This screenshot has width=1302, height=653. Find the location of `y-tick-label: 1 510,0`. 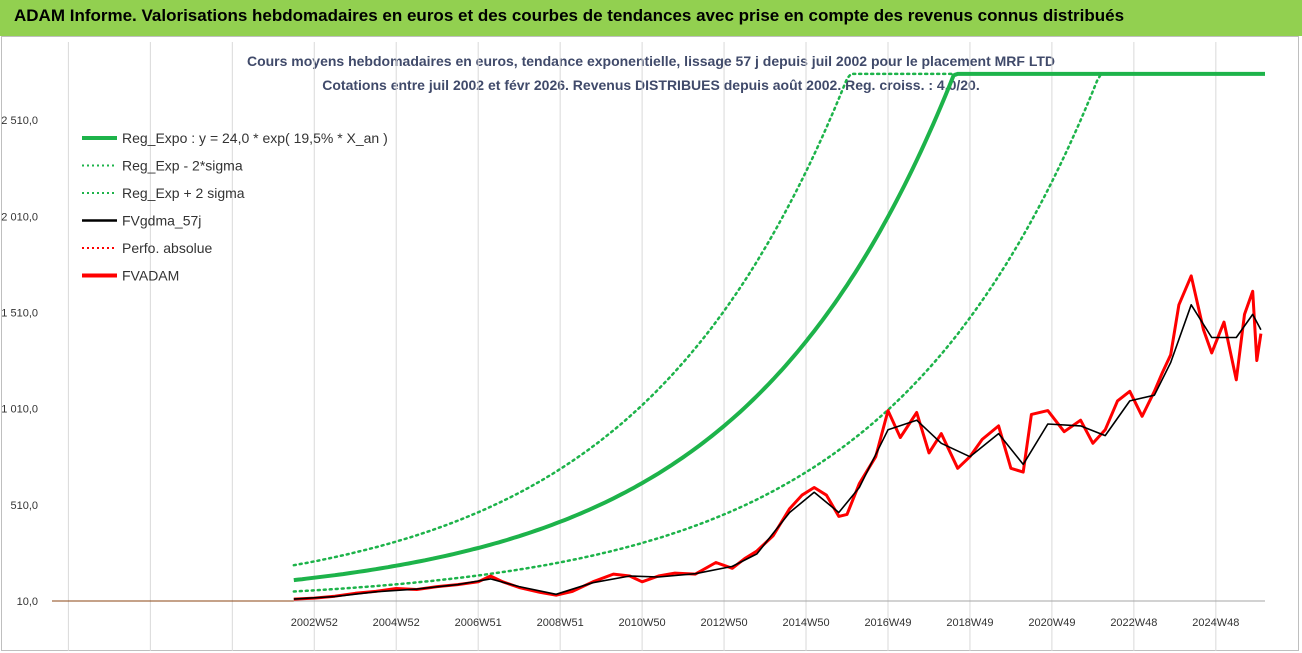

y-tick-label: 1 510,0 is located at coordinates (19, 313).